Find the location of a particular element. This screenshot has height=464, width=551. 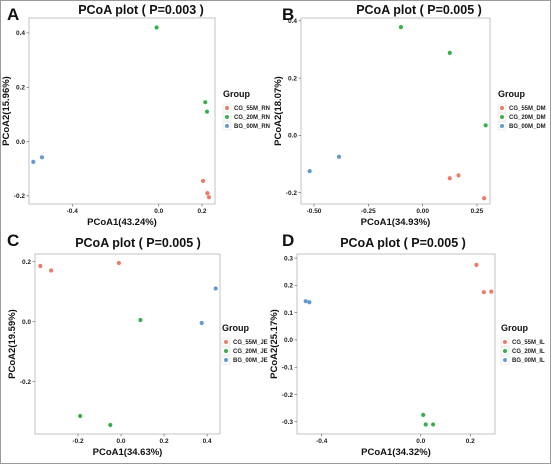

data-point-bg-00m-il is located at coordinates (305, 301).